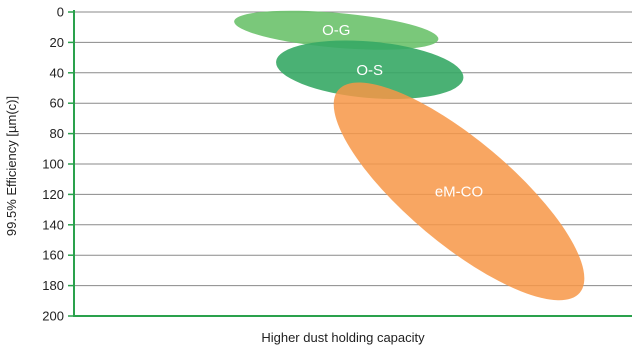  Describe the element at coordinates (57, 103) in the screenshot. I see `y-tick-label-60: 60` at that location.